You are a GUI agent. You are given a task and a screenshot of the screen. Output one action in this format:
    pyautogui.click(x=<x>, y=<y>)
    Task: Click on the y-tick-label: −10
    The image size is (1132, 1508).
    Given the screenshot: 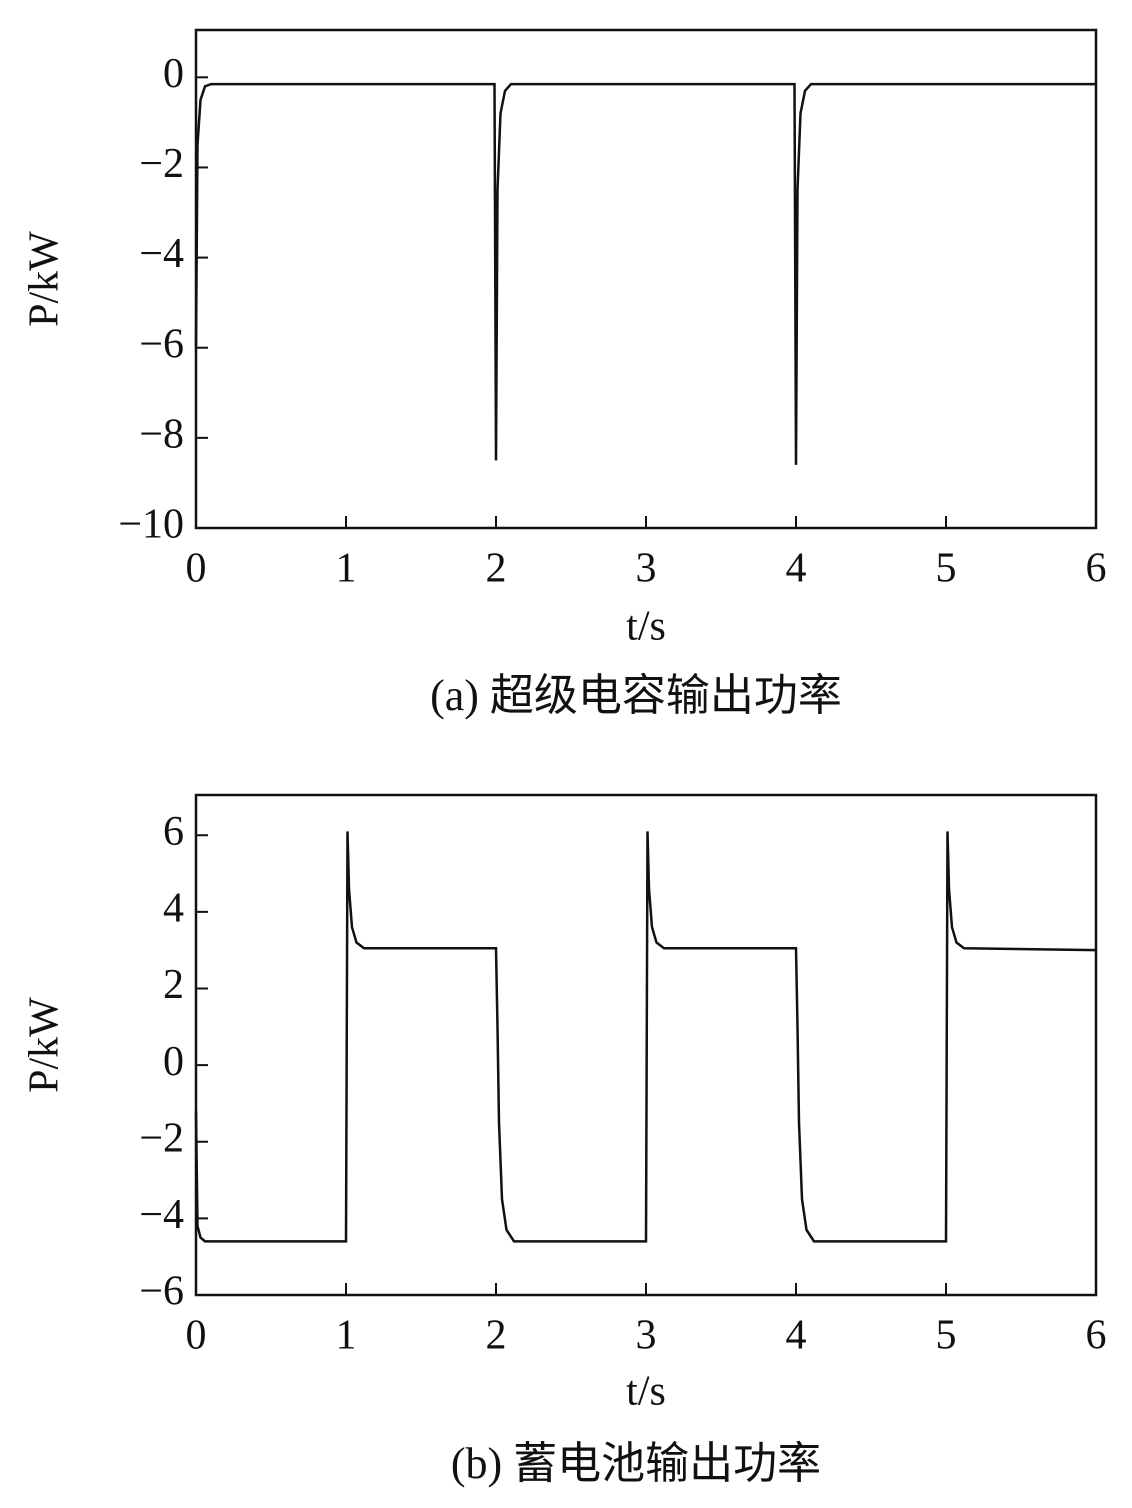 What is the action you would take?
    pyautogui.click(x=151, y=525)
    